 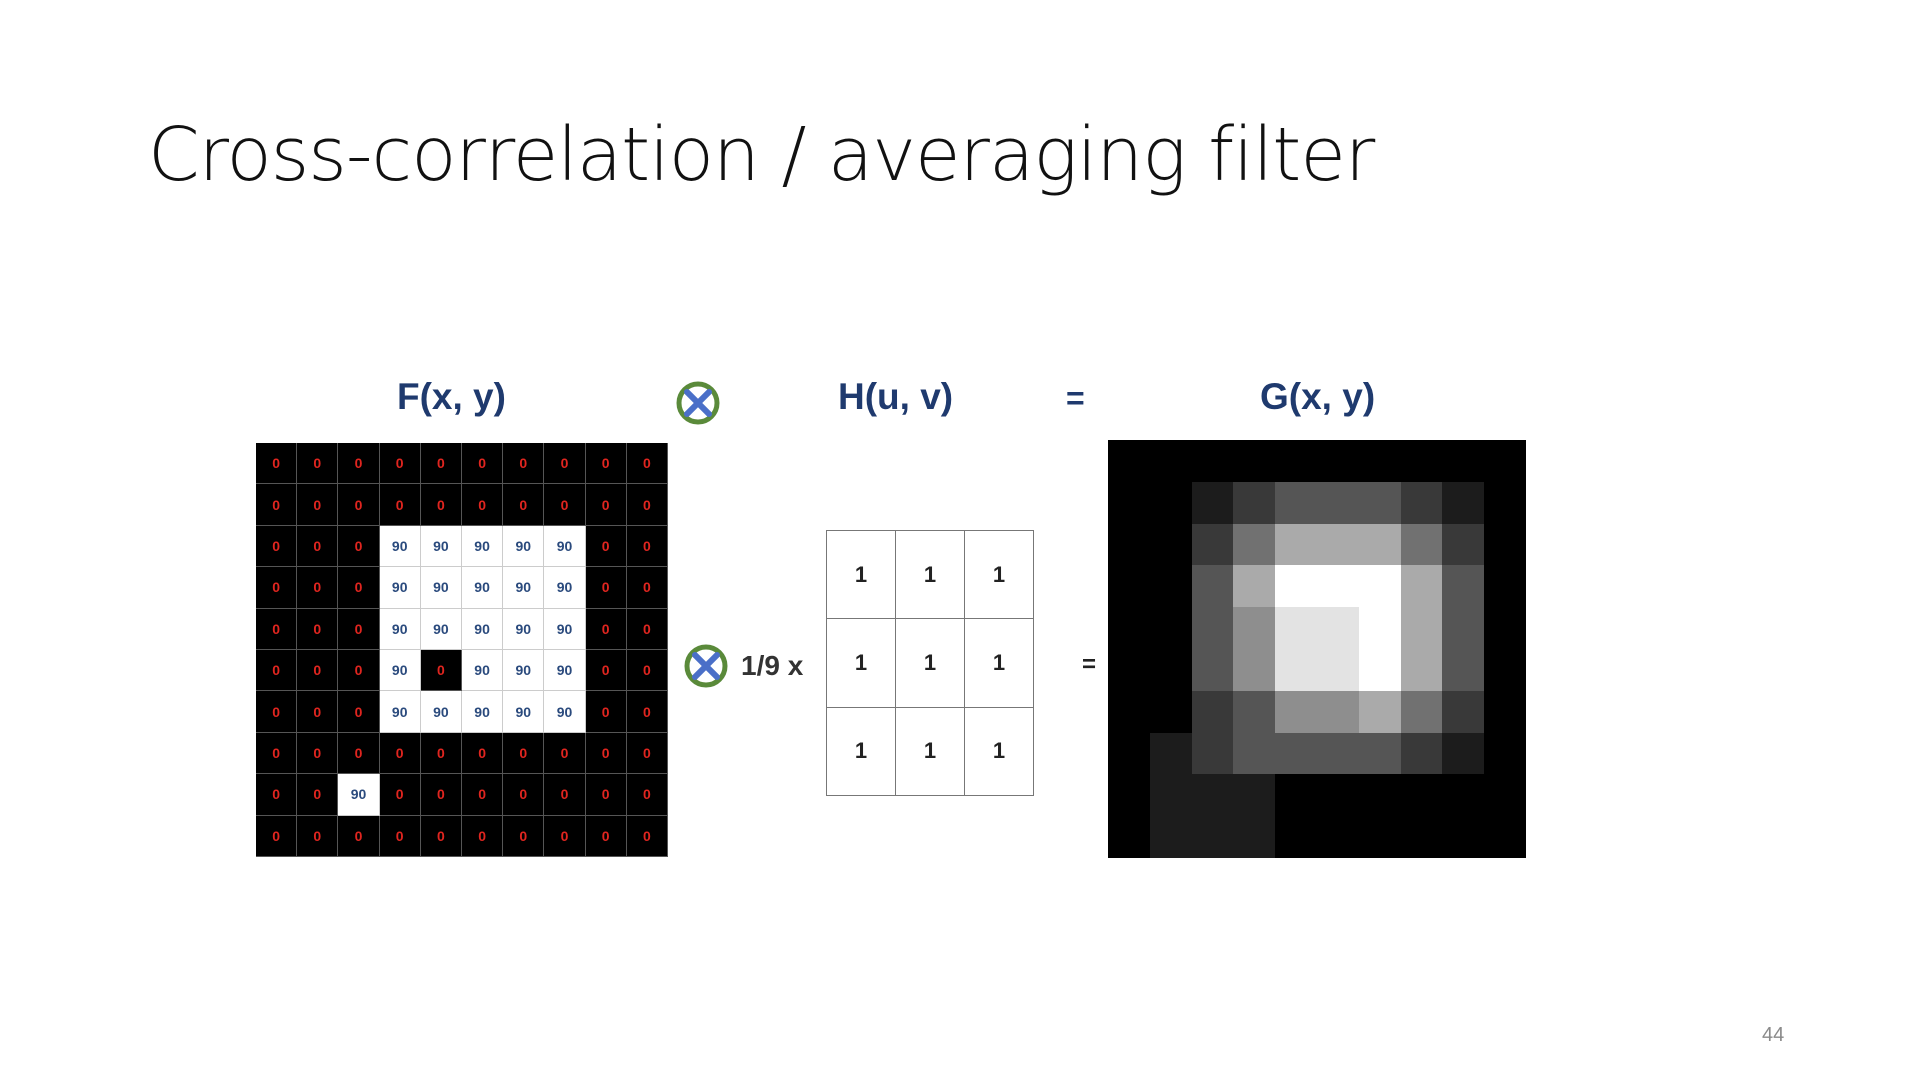 What do you see at coordinates (451, 396) in the screenshot?
I see `f-label: F(x, y)` at bounding box center [451, 396].